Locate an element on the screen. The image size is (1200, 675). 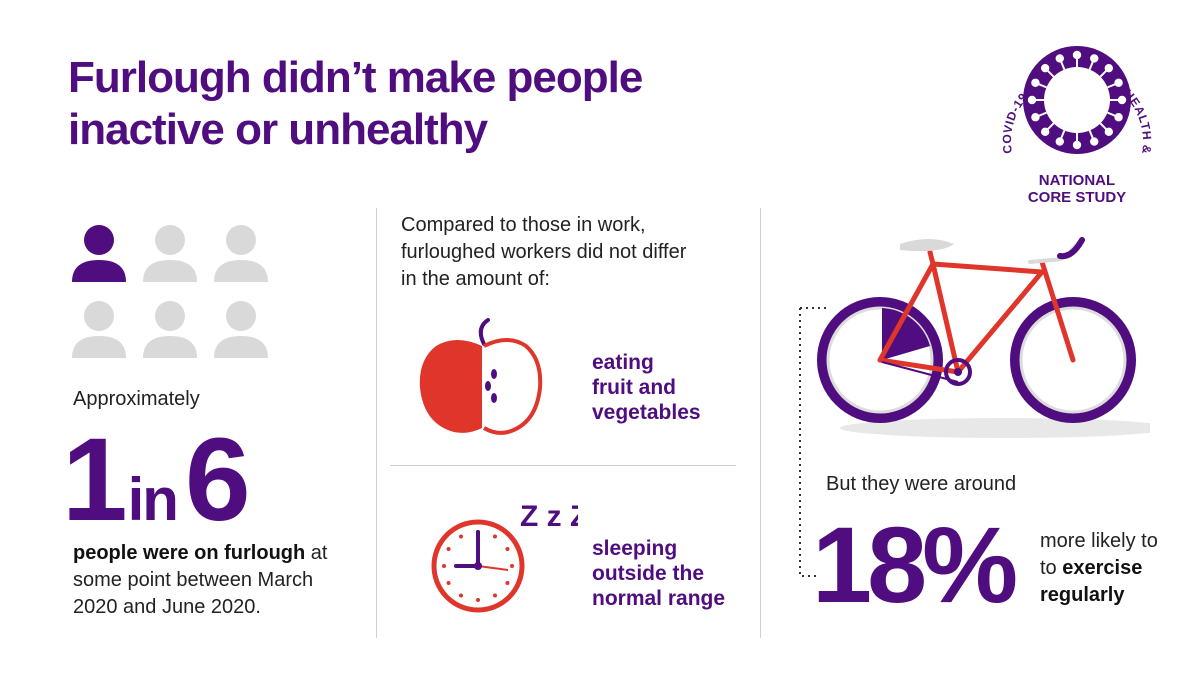
national-core-study-logo: COVID-19 LONGITUDINAL HEALTH & WELLBEING is located at coordinates (1073, 87).